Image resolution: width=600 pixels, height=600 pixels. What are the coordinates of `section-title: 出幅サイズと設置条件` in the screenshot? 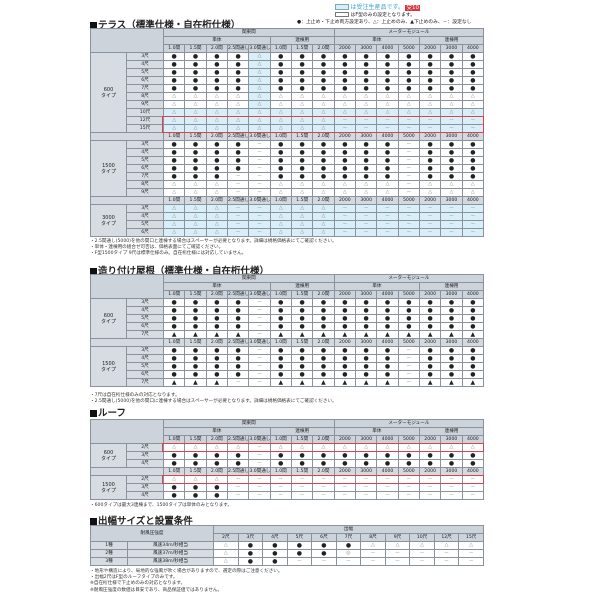 It's located at (141, 520).